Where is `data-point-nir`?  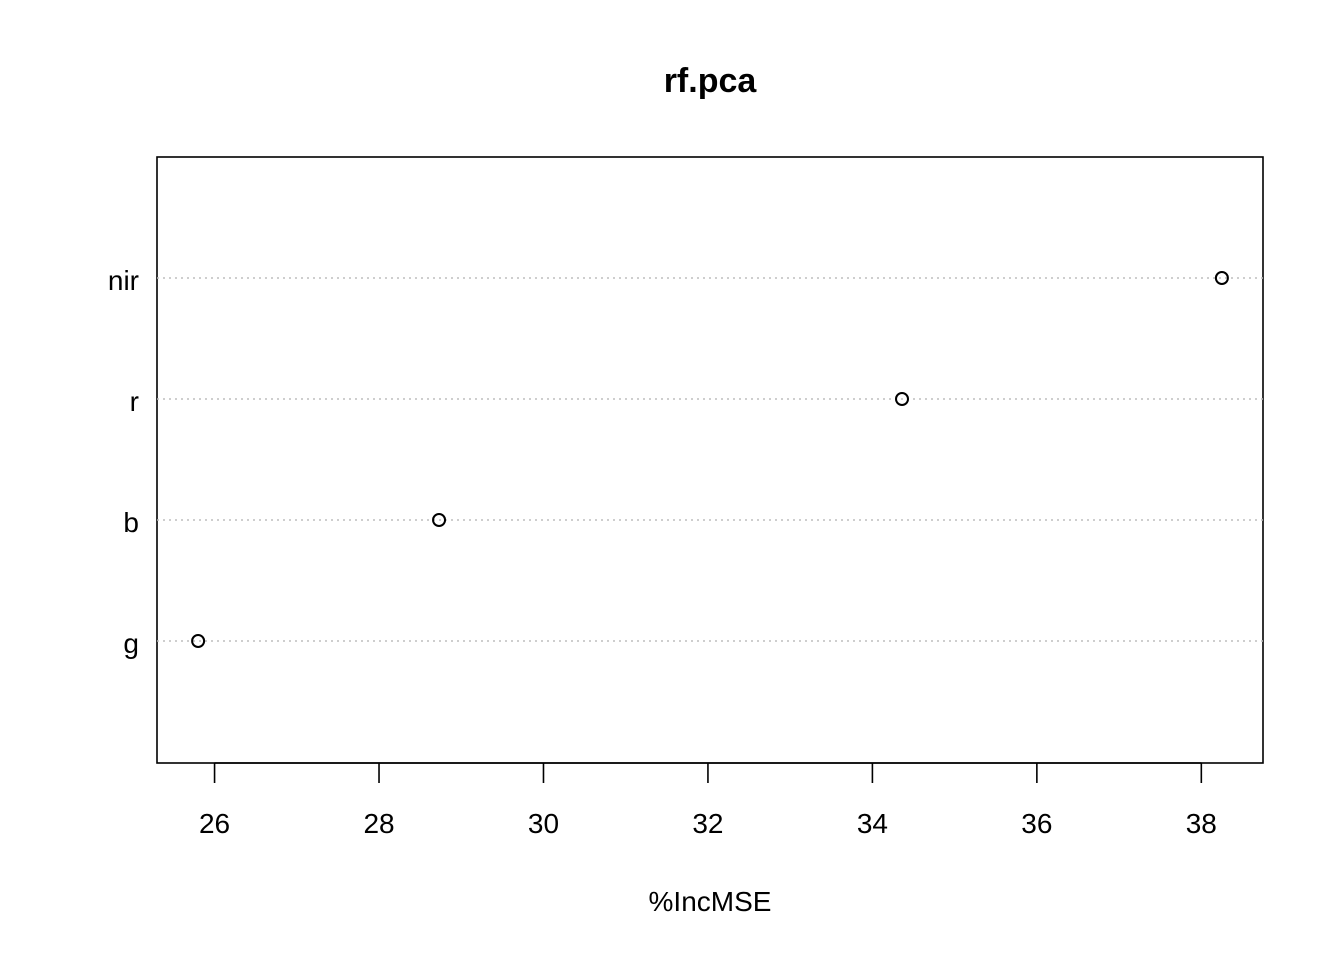 data-point-nir is located at coordinates (1221, 278).